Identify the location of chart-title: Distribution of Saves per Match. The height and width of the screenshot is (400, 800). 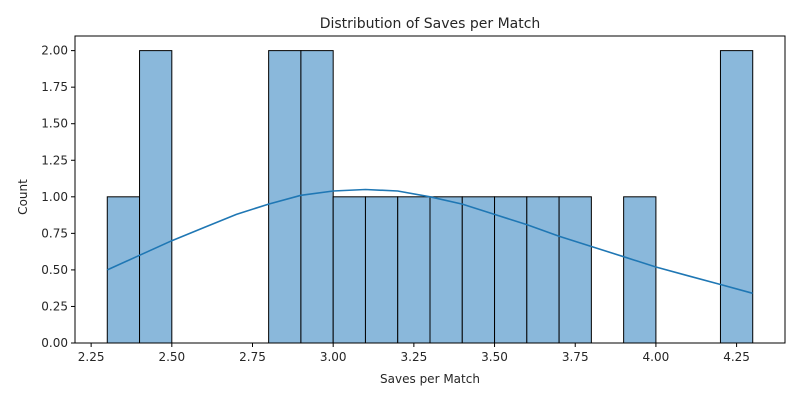
(430, 24).